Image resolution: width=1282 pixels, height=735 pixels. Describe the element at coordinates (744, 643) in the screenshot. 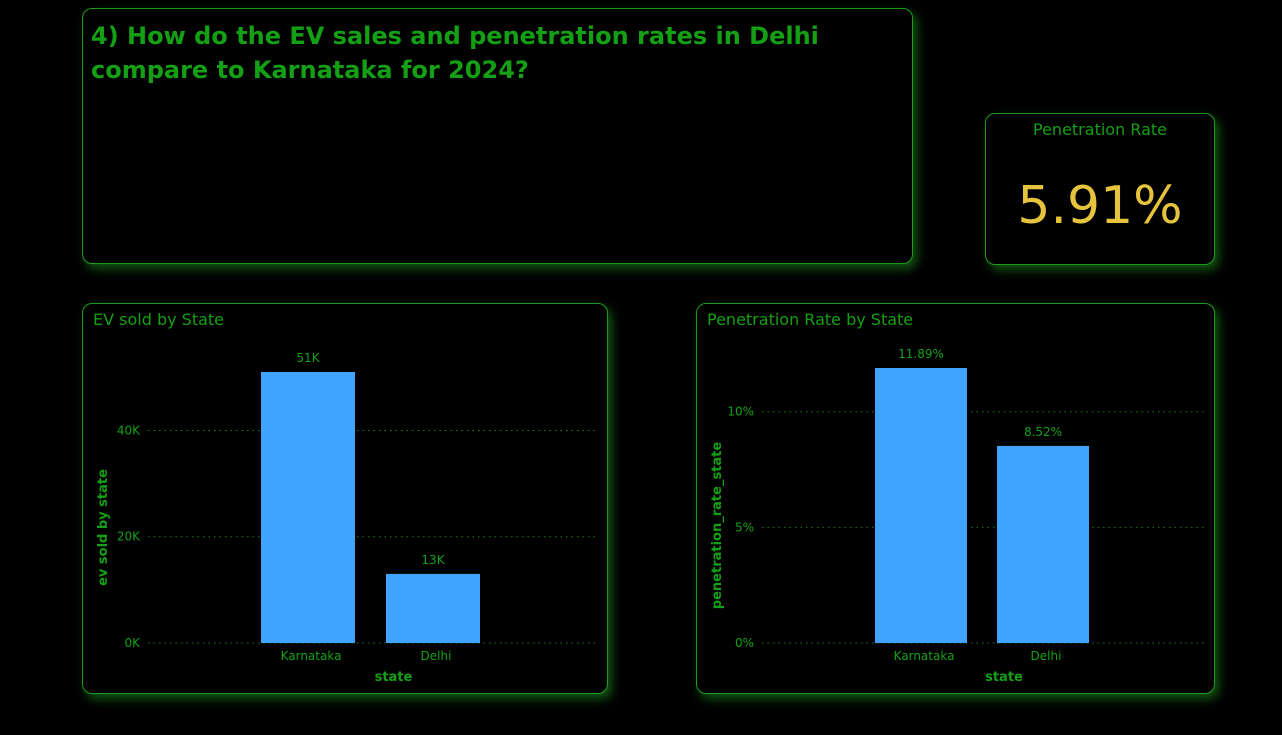

I see `y-tick-label: 0%` at that location.